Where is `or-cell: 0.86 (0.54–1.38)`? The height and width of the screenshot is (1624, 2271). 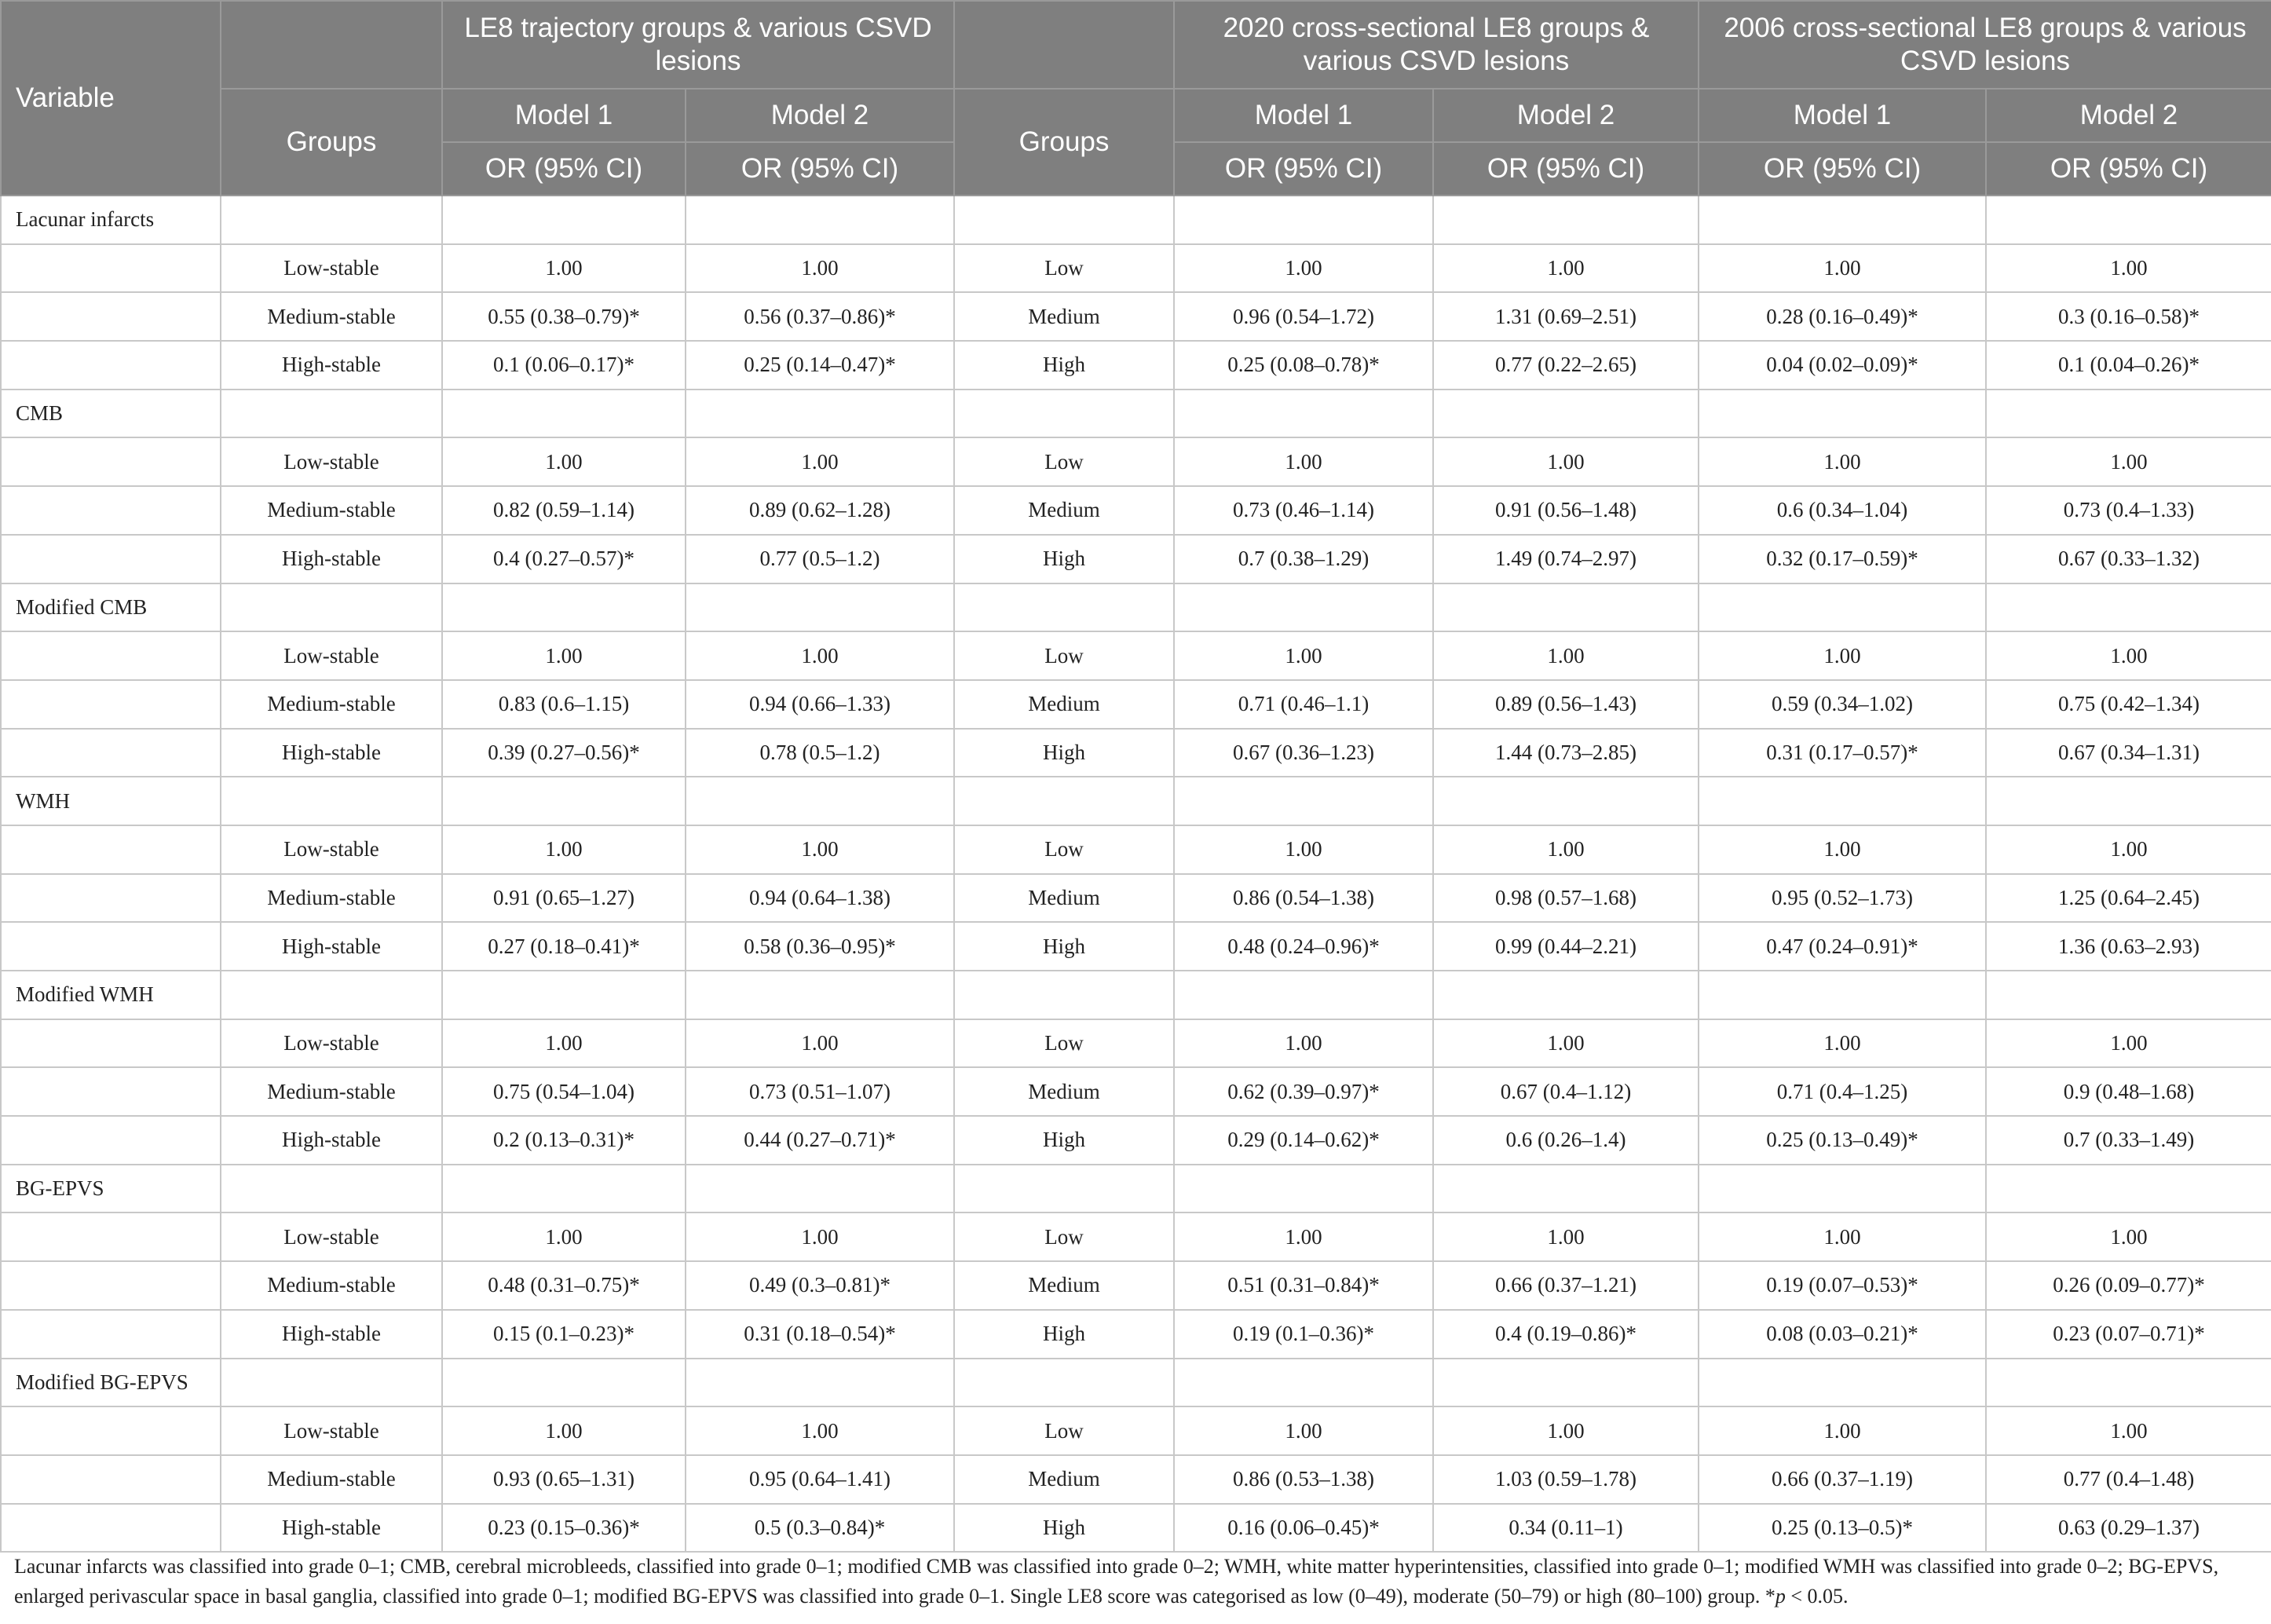 or-cell: 0.86 (0.54–1.38) is located at coordinates (1303, 898).